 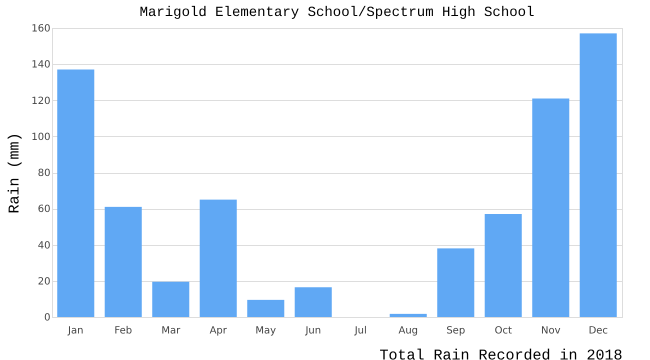 I want to click on x-tick-label: Apr, so click(x=219, y=331).